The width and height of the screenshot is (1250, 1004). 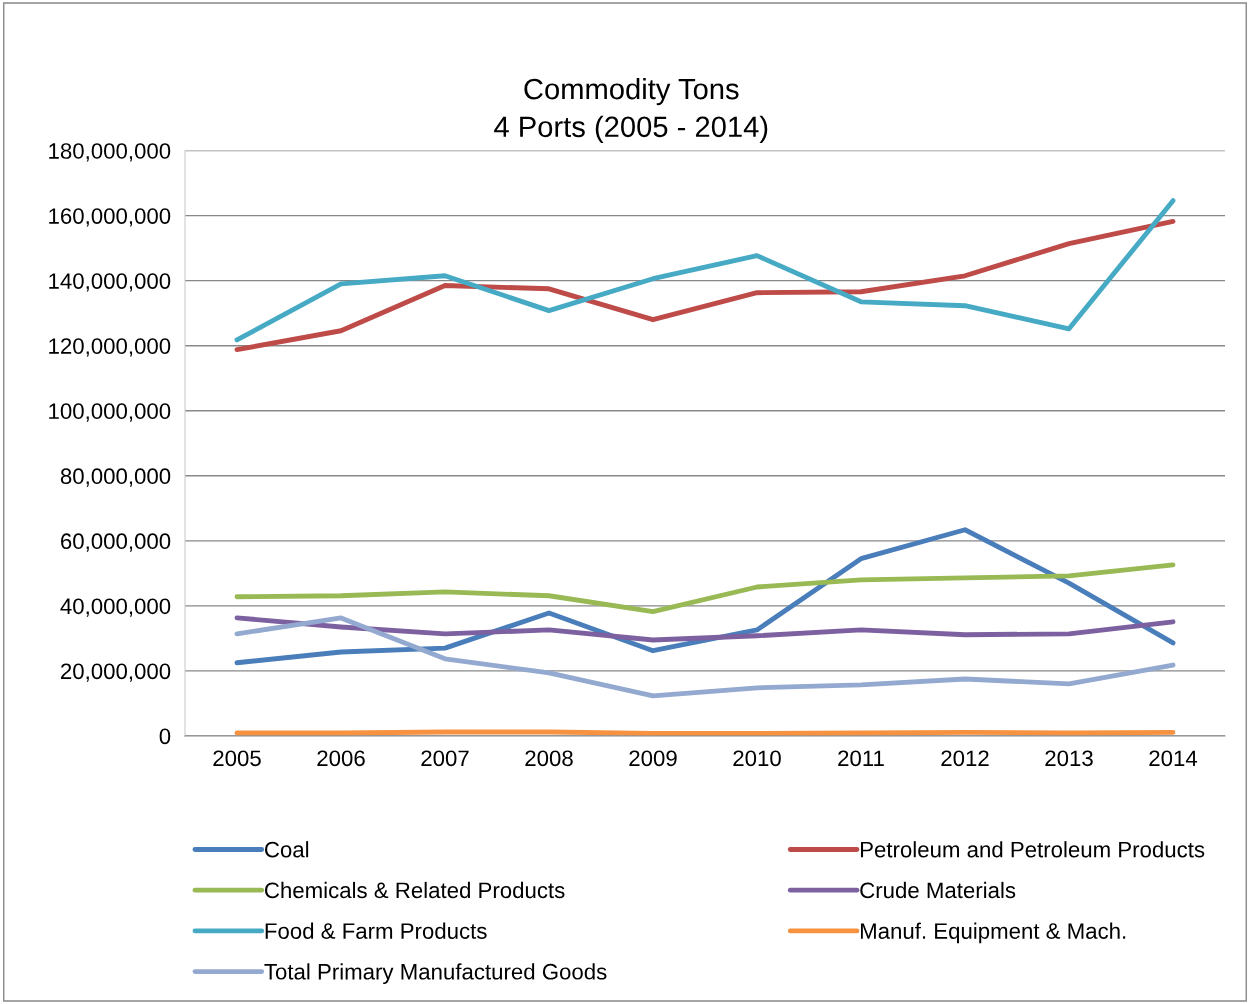 What do you see at coordinates (287, 849) in the screenshot?
I see `legend-label: Coal` at bounding box center [287, 849].